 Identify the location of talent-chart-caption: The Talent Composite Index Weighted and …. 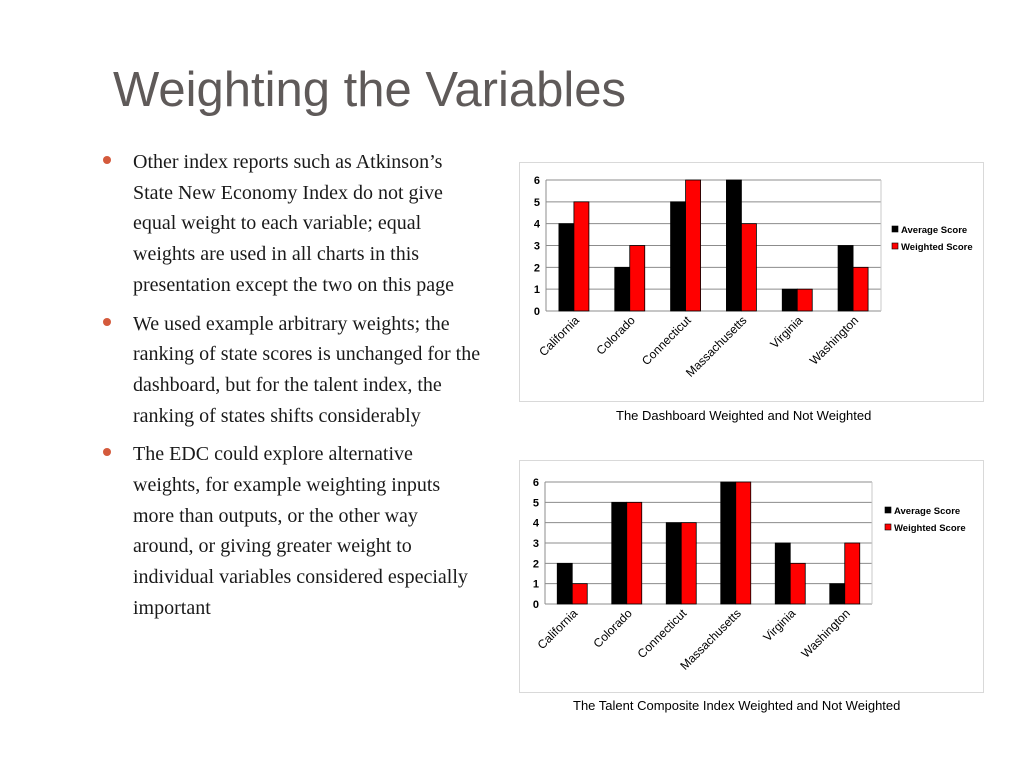
(737, 705).